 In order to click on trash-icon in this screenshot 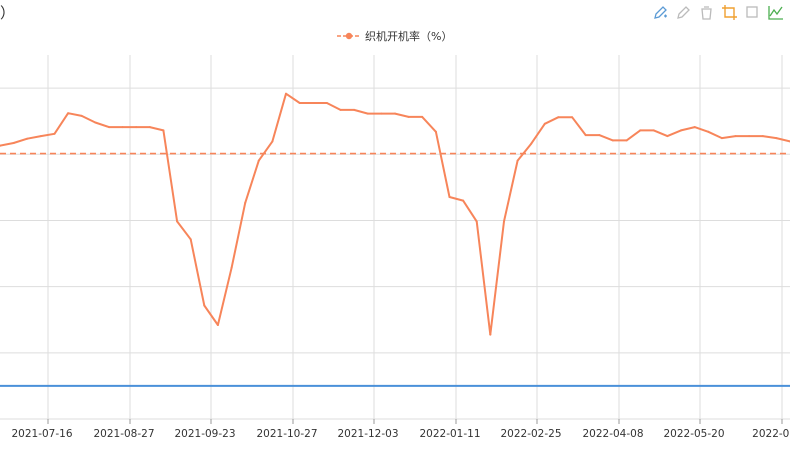, I will do `click(706, 12)`.